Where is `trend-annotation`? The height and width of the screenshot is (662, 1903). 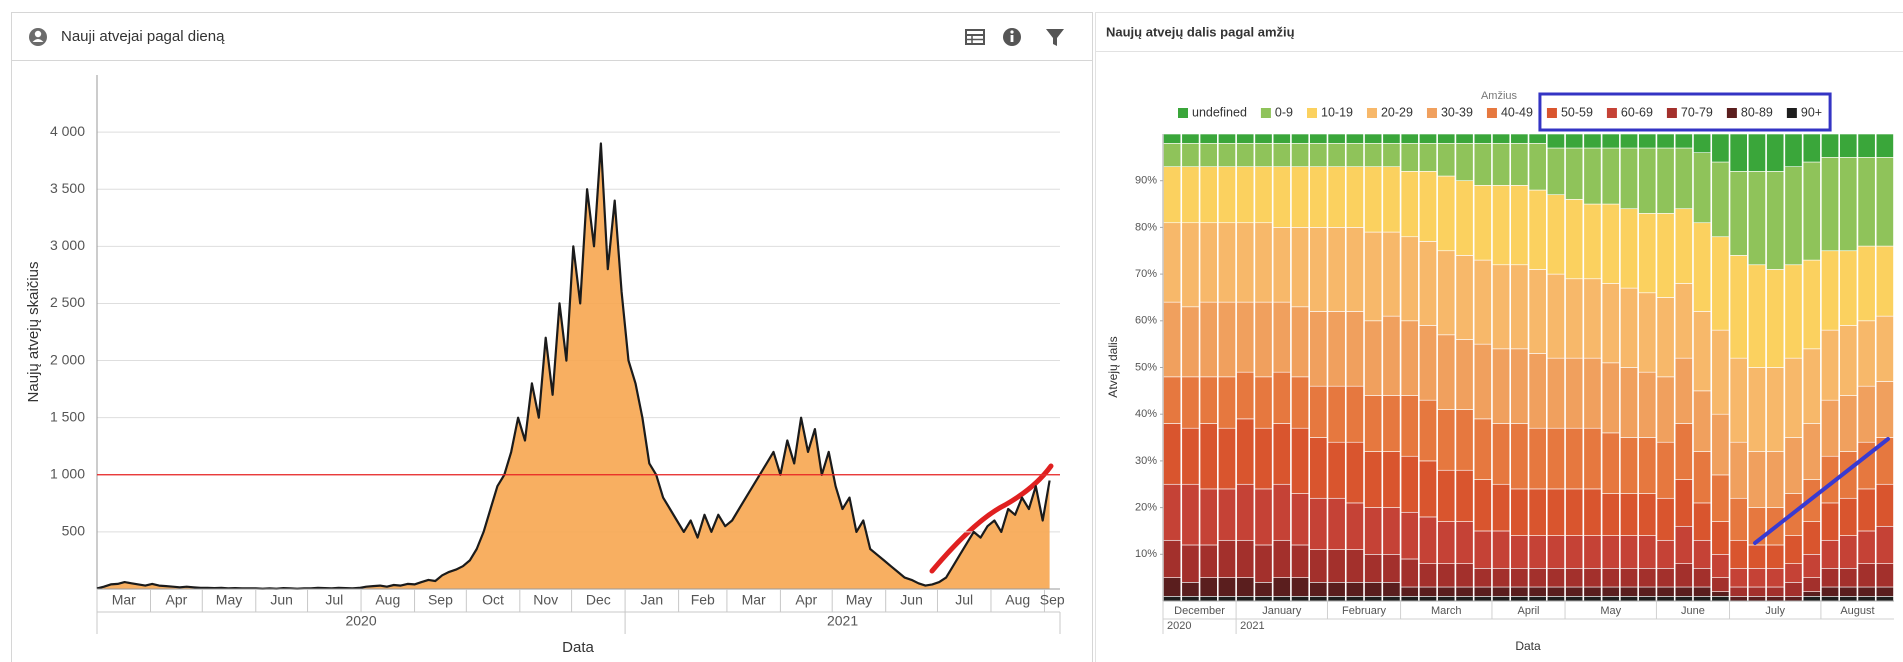 trend-annotation is located at coordinates (991, 518).